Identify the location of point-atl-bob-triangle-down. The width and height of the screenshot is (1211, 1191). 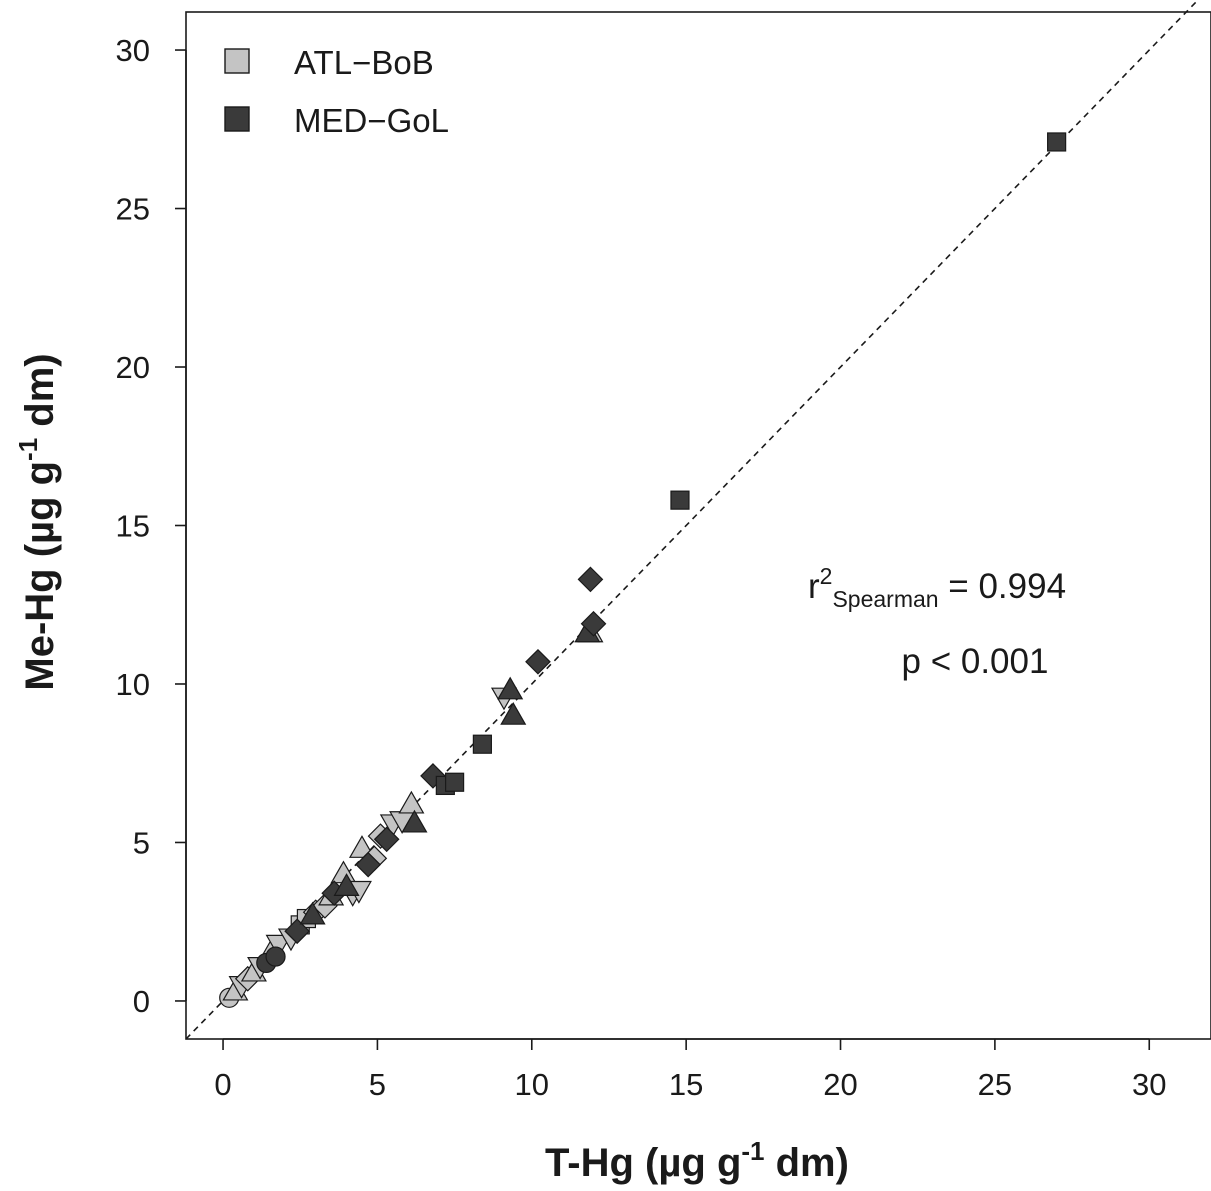
(278, 946).